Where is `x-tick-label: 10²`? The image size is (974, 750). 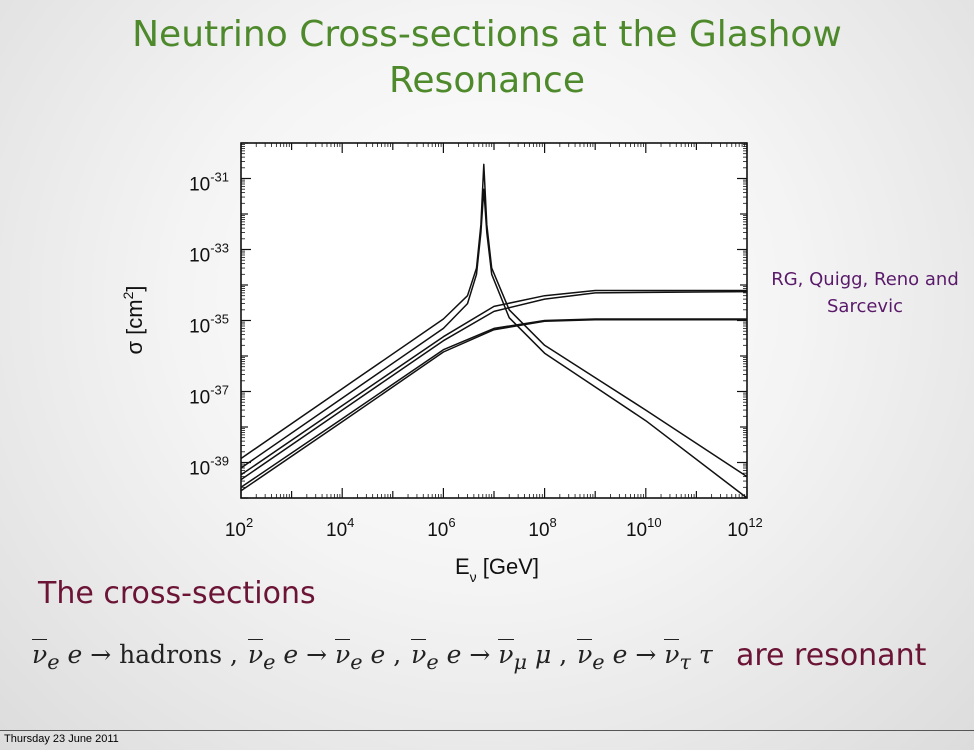
x-tick-label: 10² is located at coordinates (239, 528).